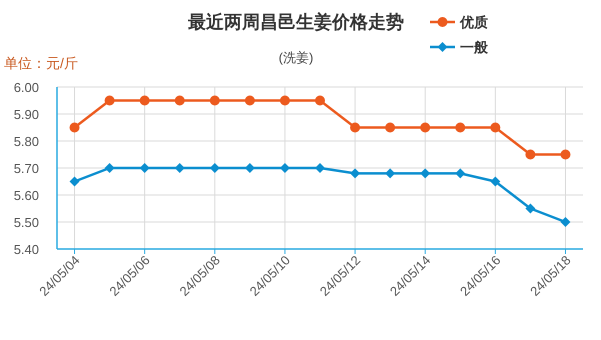 This screenshot has width=601, height=340. What do you see at coordinates (26, 195) in the screenshot?
I see `y-tick-label: 5.60` at bounding box center [26, 195].